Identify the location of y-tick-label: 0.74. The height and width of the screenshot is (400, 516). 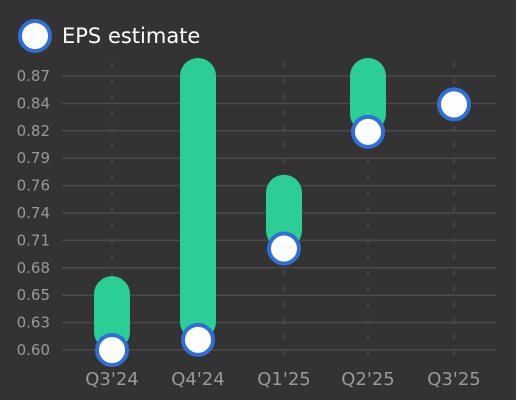
(33, 213).